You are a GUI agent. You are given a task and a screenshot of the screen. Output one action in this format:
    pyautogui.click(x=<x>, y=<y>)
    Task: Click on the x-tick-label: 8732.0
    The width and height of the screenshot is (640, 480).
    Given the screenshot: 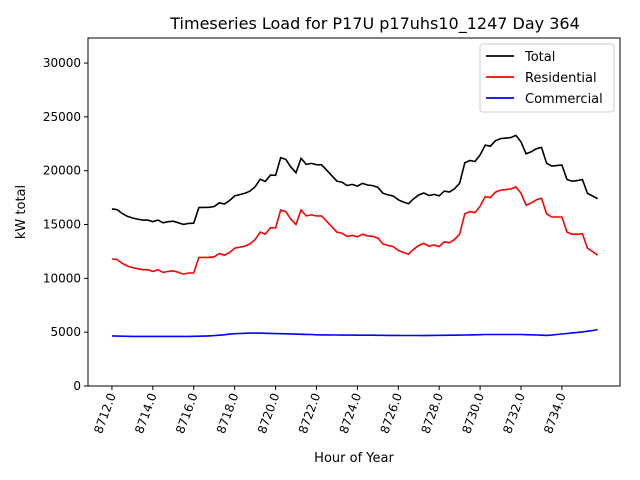 What is the action you would take?
    pyautogui.click(x=514, y=413)
    